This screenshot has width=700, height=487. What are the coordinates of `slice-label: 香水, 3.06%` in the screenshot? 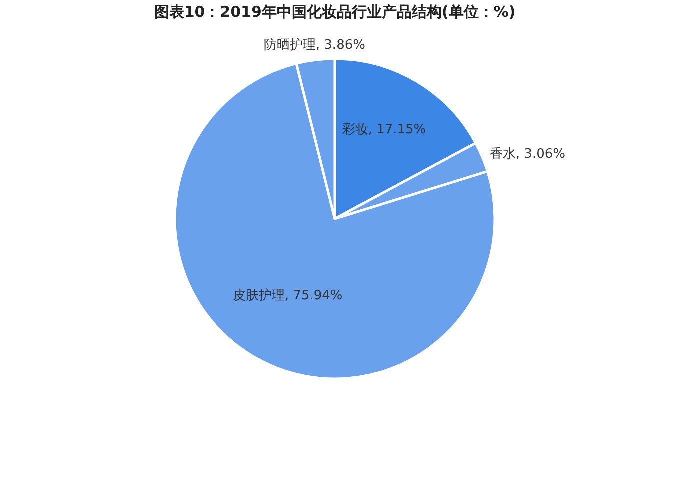 It's located at (528, 154).